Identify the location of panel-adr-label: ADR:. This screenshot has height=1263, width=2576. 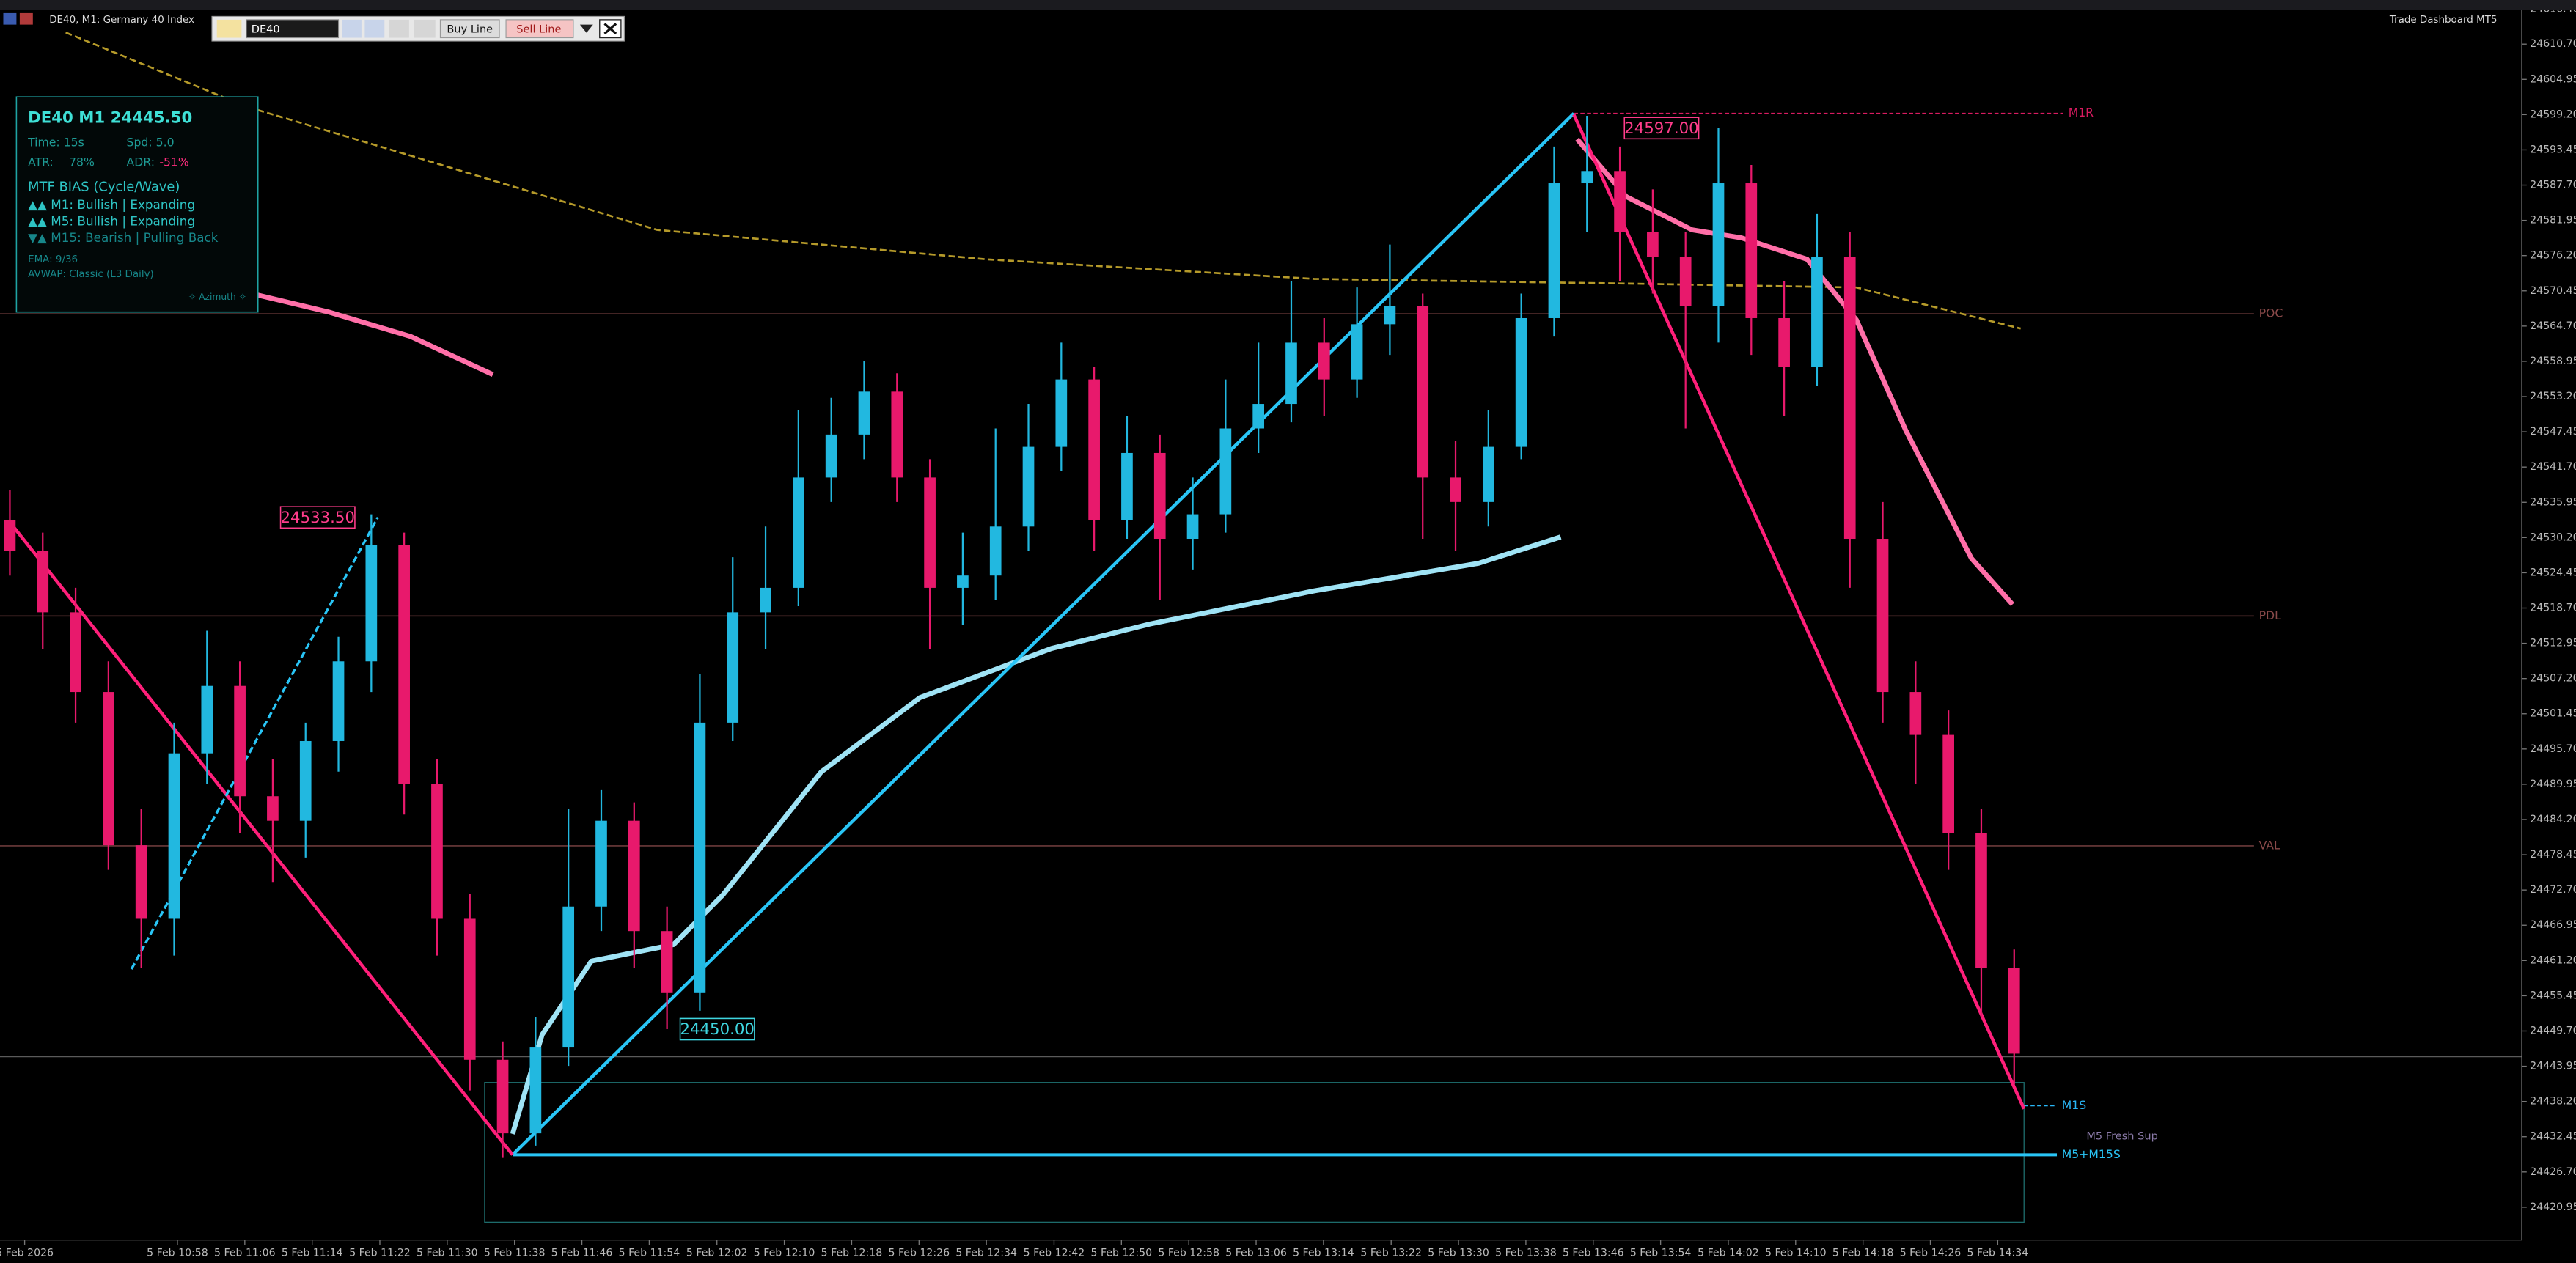
(141, 162).